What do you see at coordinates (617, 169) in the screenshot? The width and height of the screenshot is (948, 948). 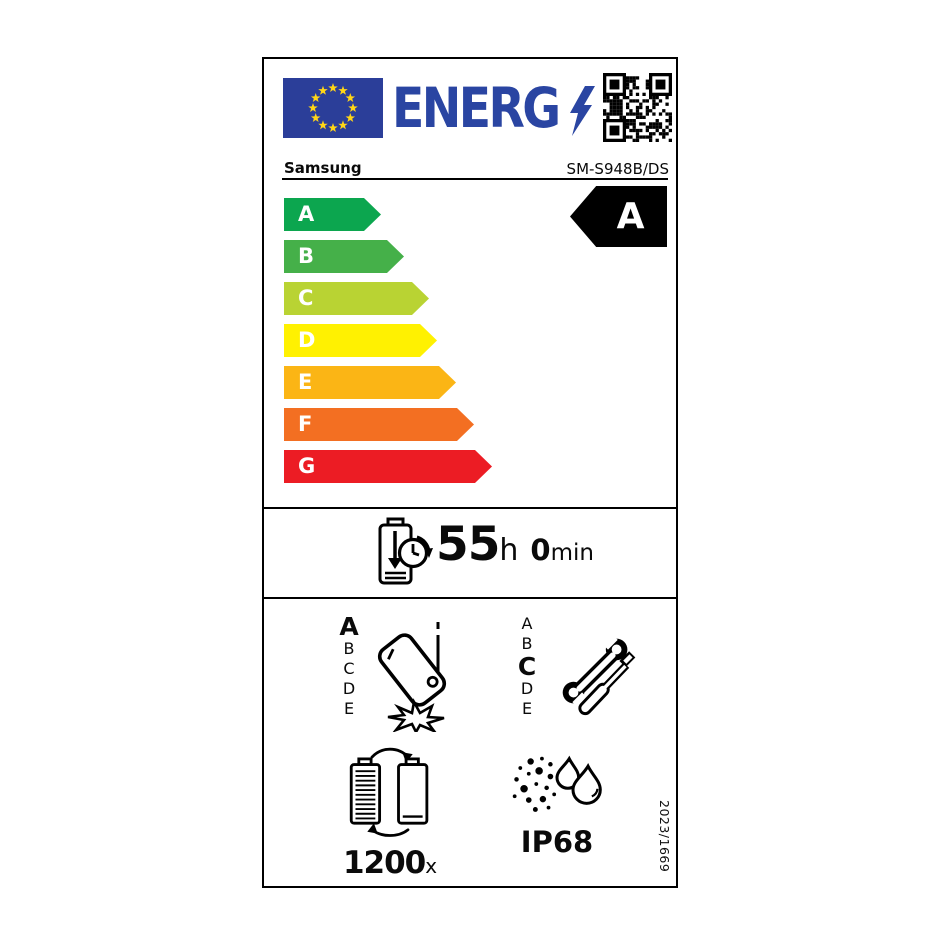 I see `model-number: SM-S948B/DS` at bounding box center [617, 169].